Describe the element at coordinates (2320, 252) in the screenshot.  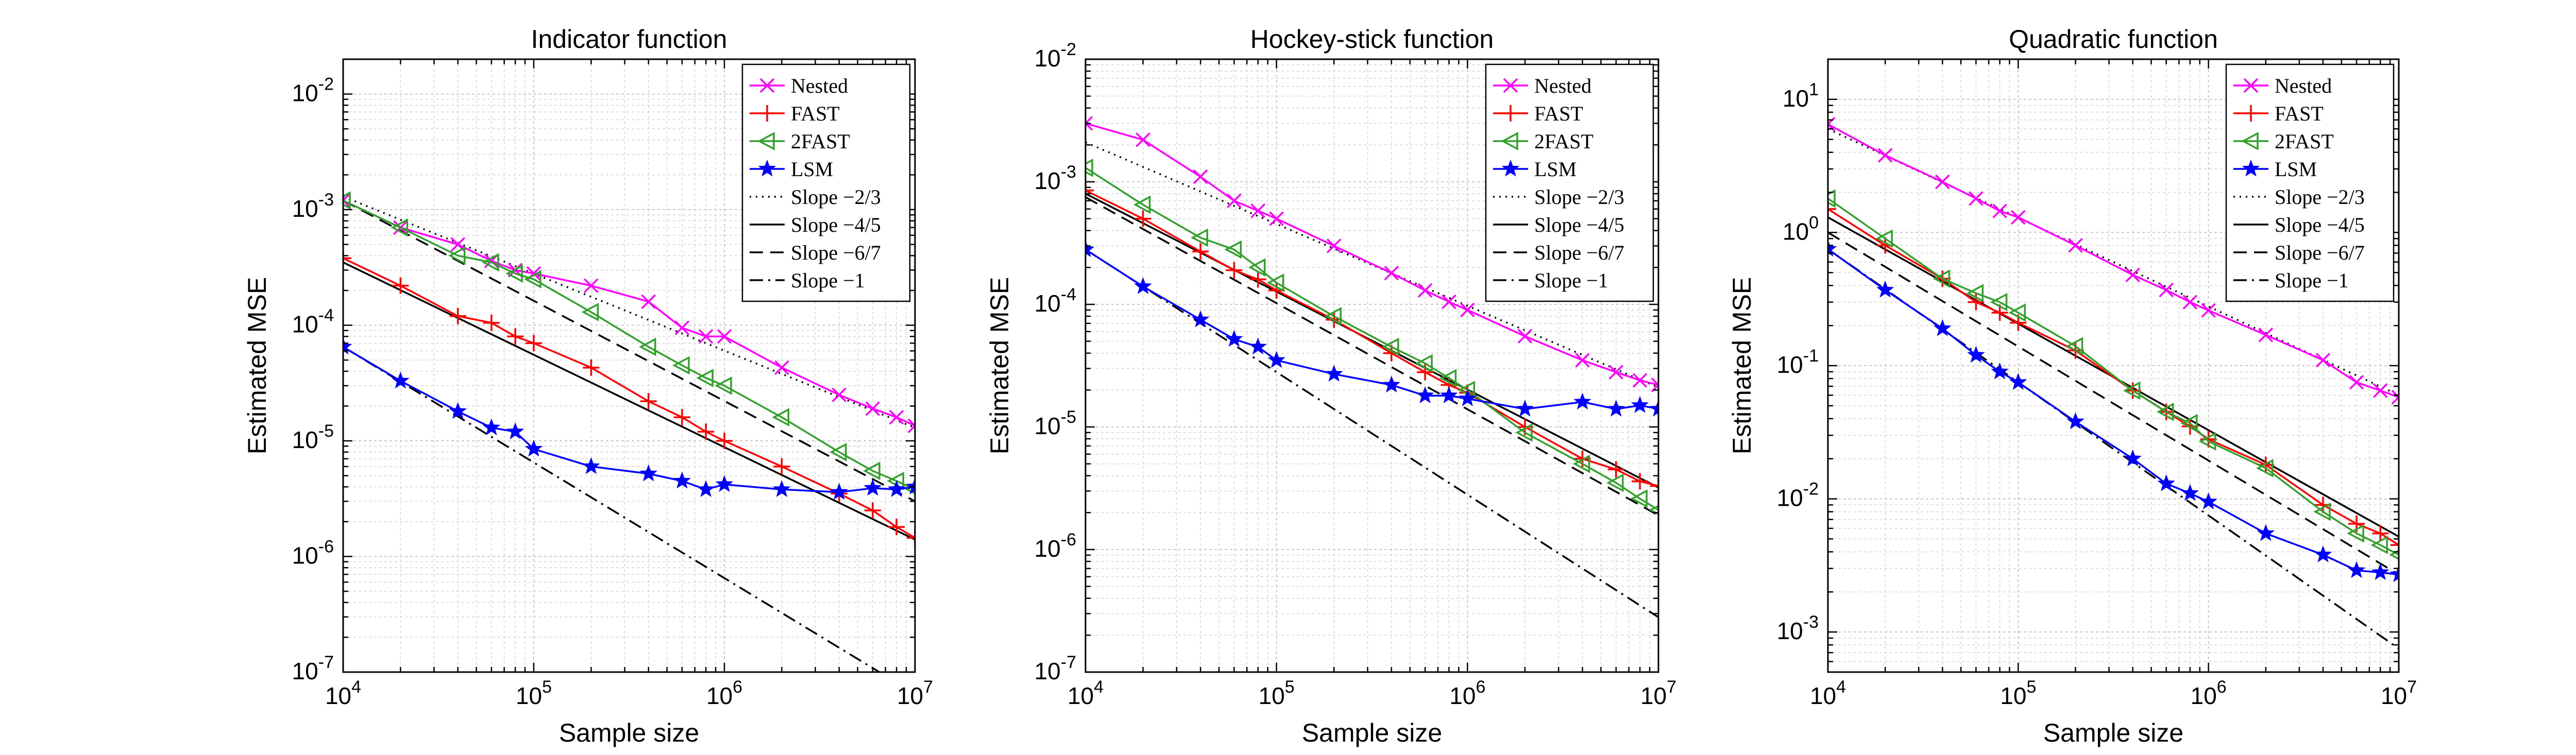
I see `legend-label-6: Slope −6/7` at that location.